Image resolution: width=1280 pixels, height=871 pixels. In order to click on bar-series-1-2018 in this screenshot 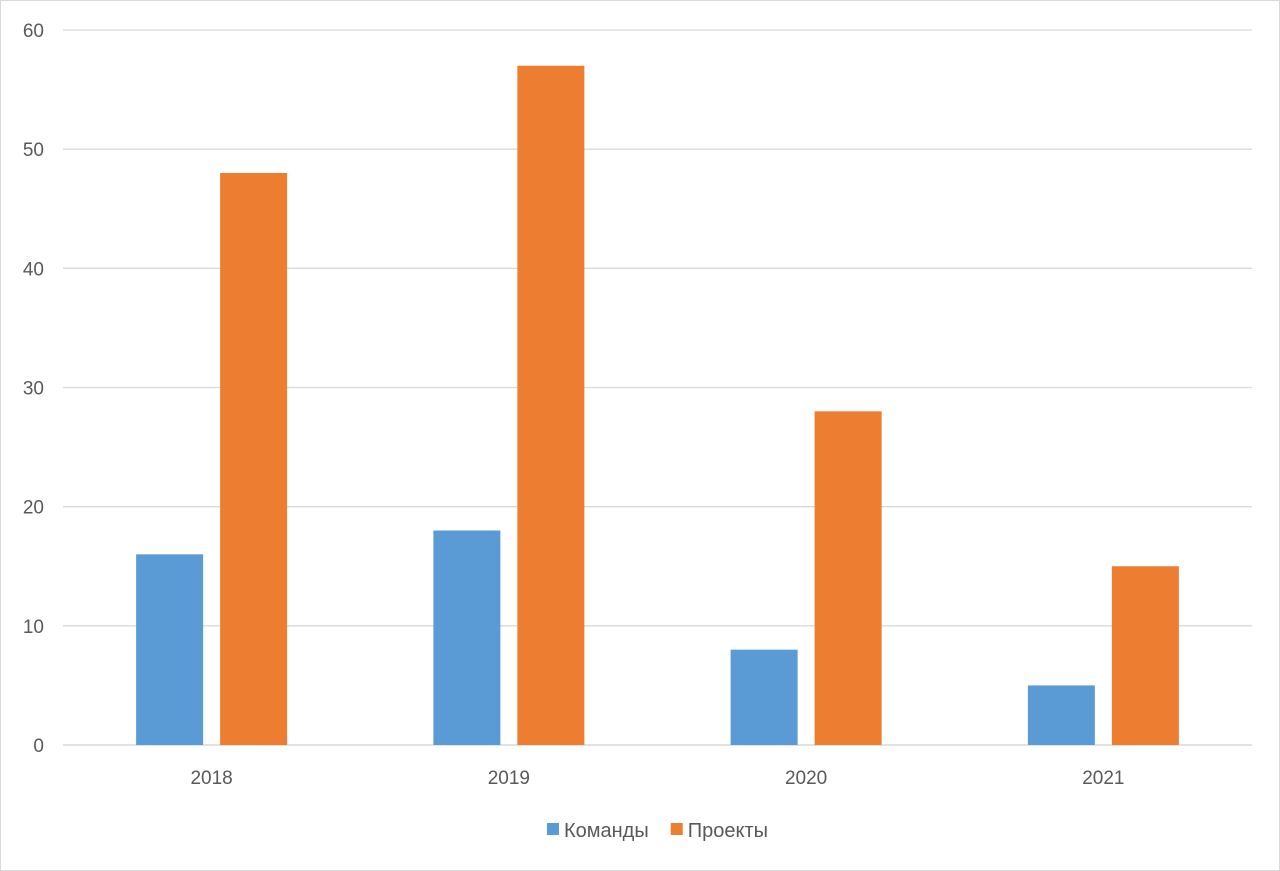, I will do `click(170, 649)`.